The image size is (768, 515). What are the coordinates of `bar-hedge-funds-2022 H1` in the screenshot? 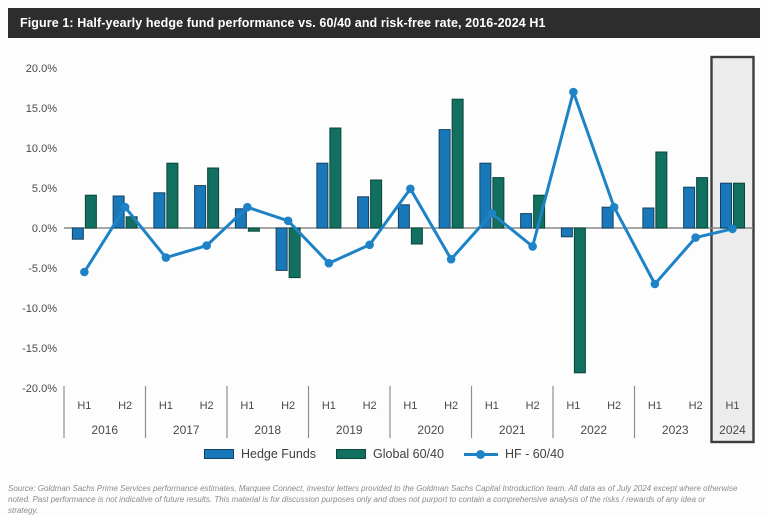 It's located at (566, 232).